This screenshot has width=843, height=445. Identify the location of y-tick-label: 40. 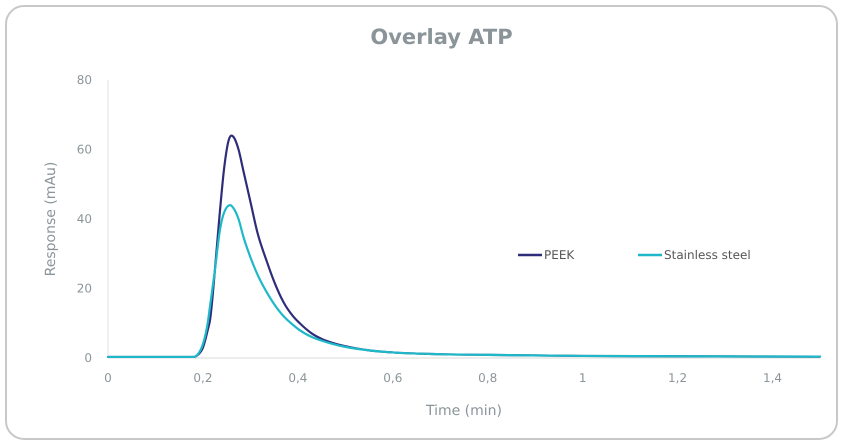
(84, 219).